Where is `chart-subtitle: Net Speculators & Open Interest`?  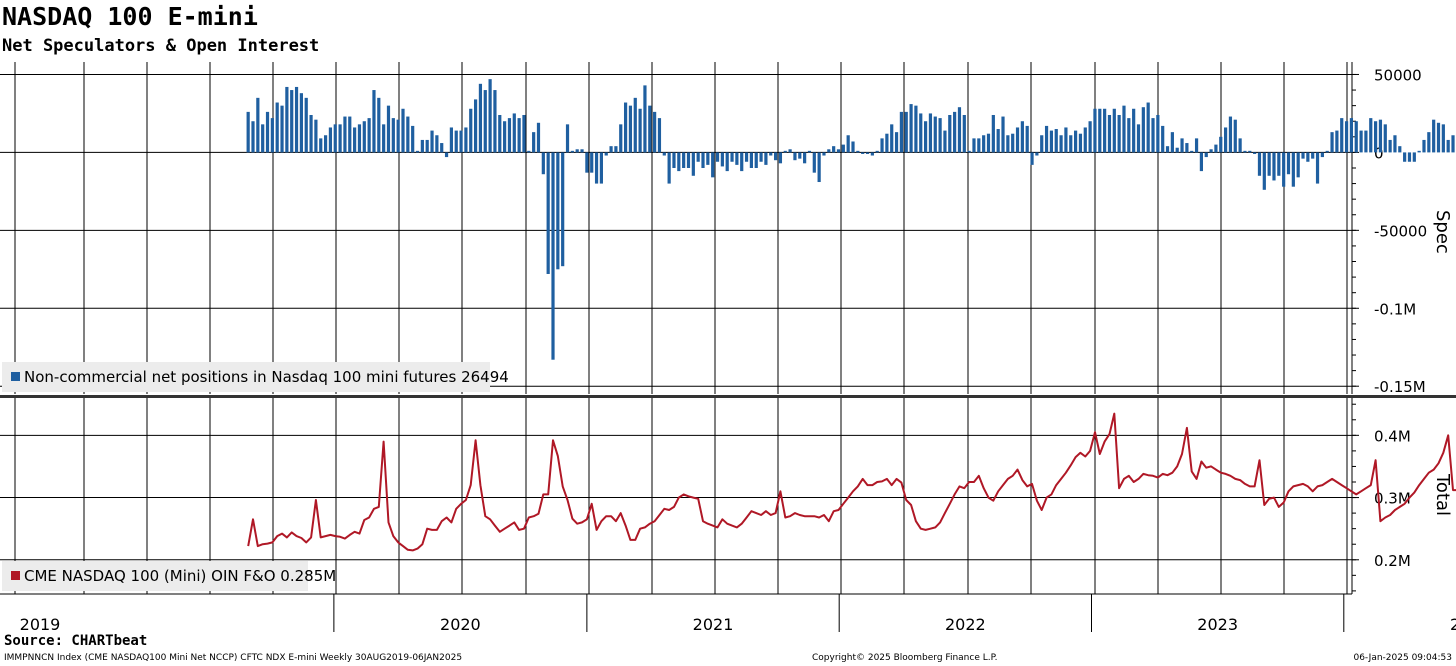 chart-subtitle: Net Speculators & Open Interest is located at coordinates (161, 46).